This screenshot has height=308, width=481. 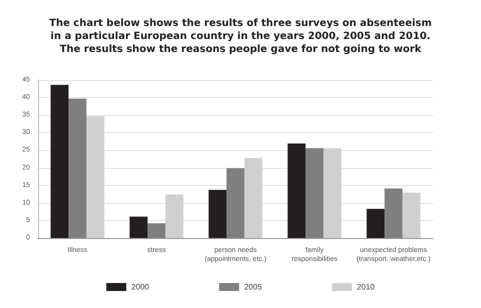 I want to click on legend-label: 2000, so click(x=140, y=287).